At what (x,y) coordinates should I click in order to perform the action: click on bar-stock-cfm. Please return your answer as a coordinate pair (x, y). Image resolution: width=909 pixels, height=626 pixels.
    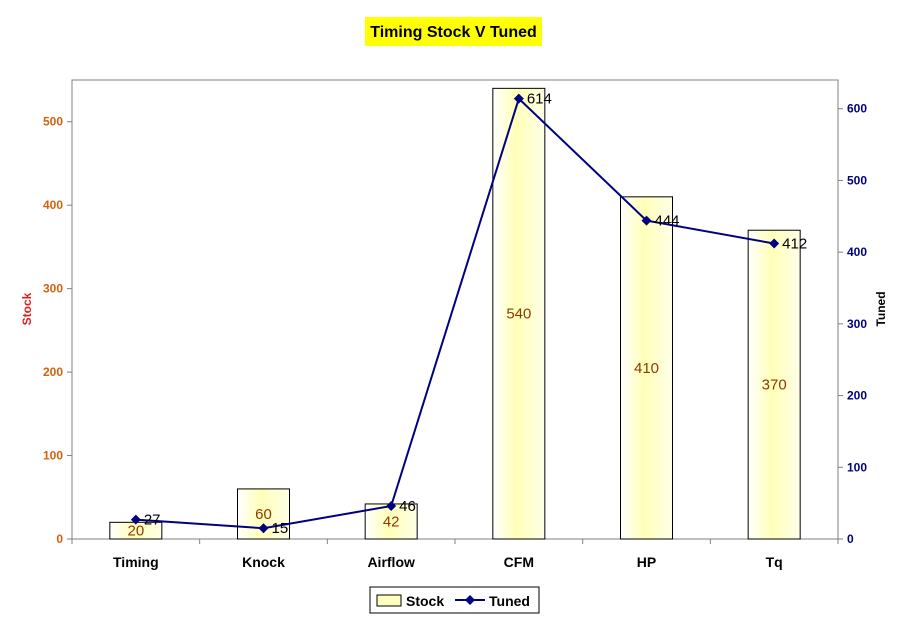
    Looking at the image, I should click on (519, 313).